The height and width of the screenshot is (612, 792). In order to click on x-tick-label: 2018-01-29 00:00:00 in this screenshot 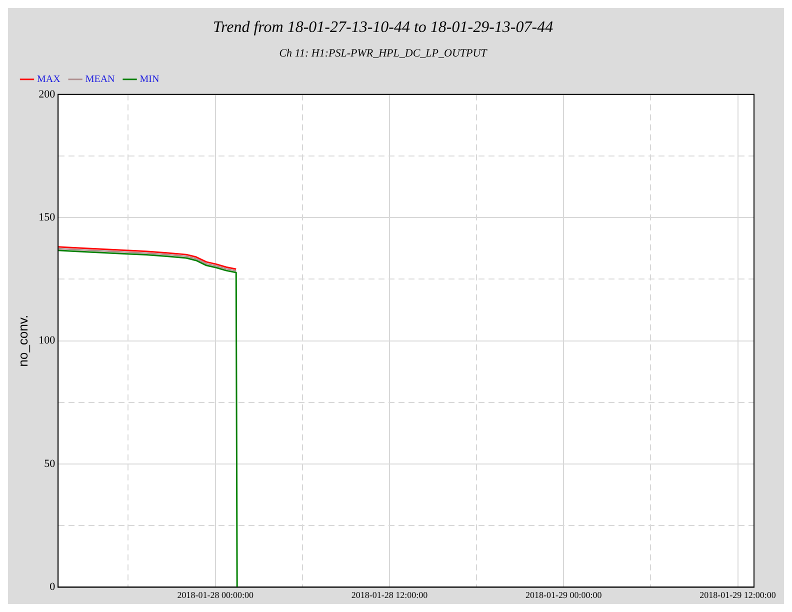, I will do `click(564, 595)`.